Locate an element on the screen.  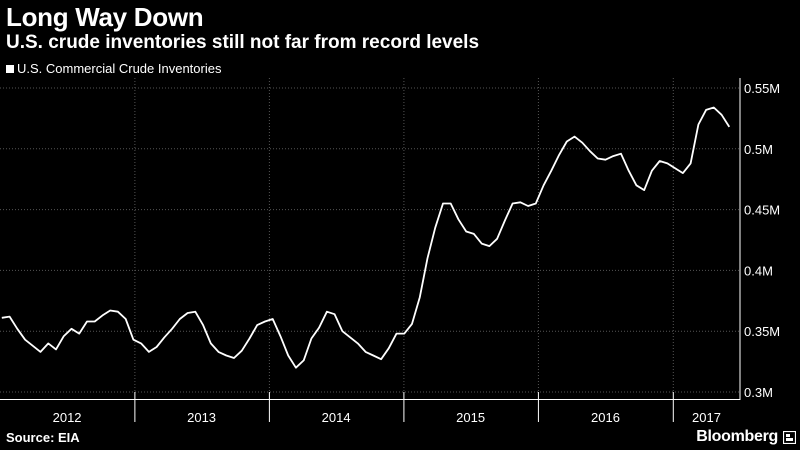
terminal-icon is located at coordinates (789, 437).